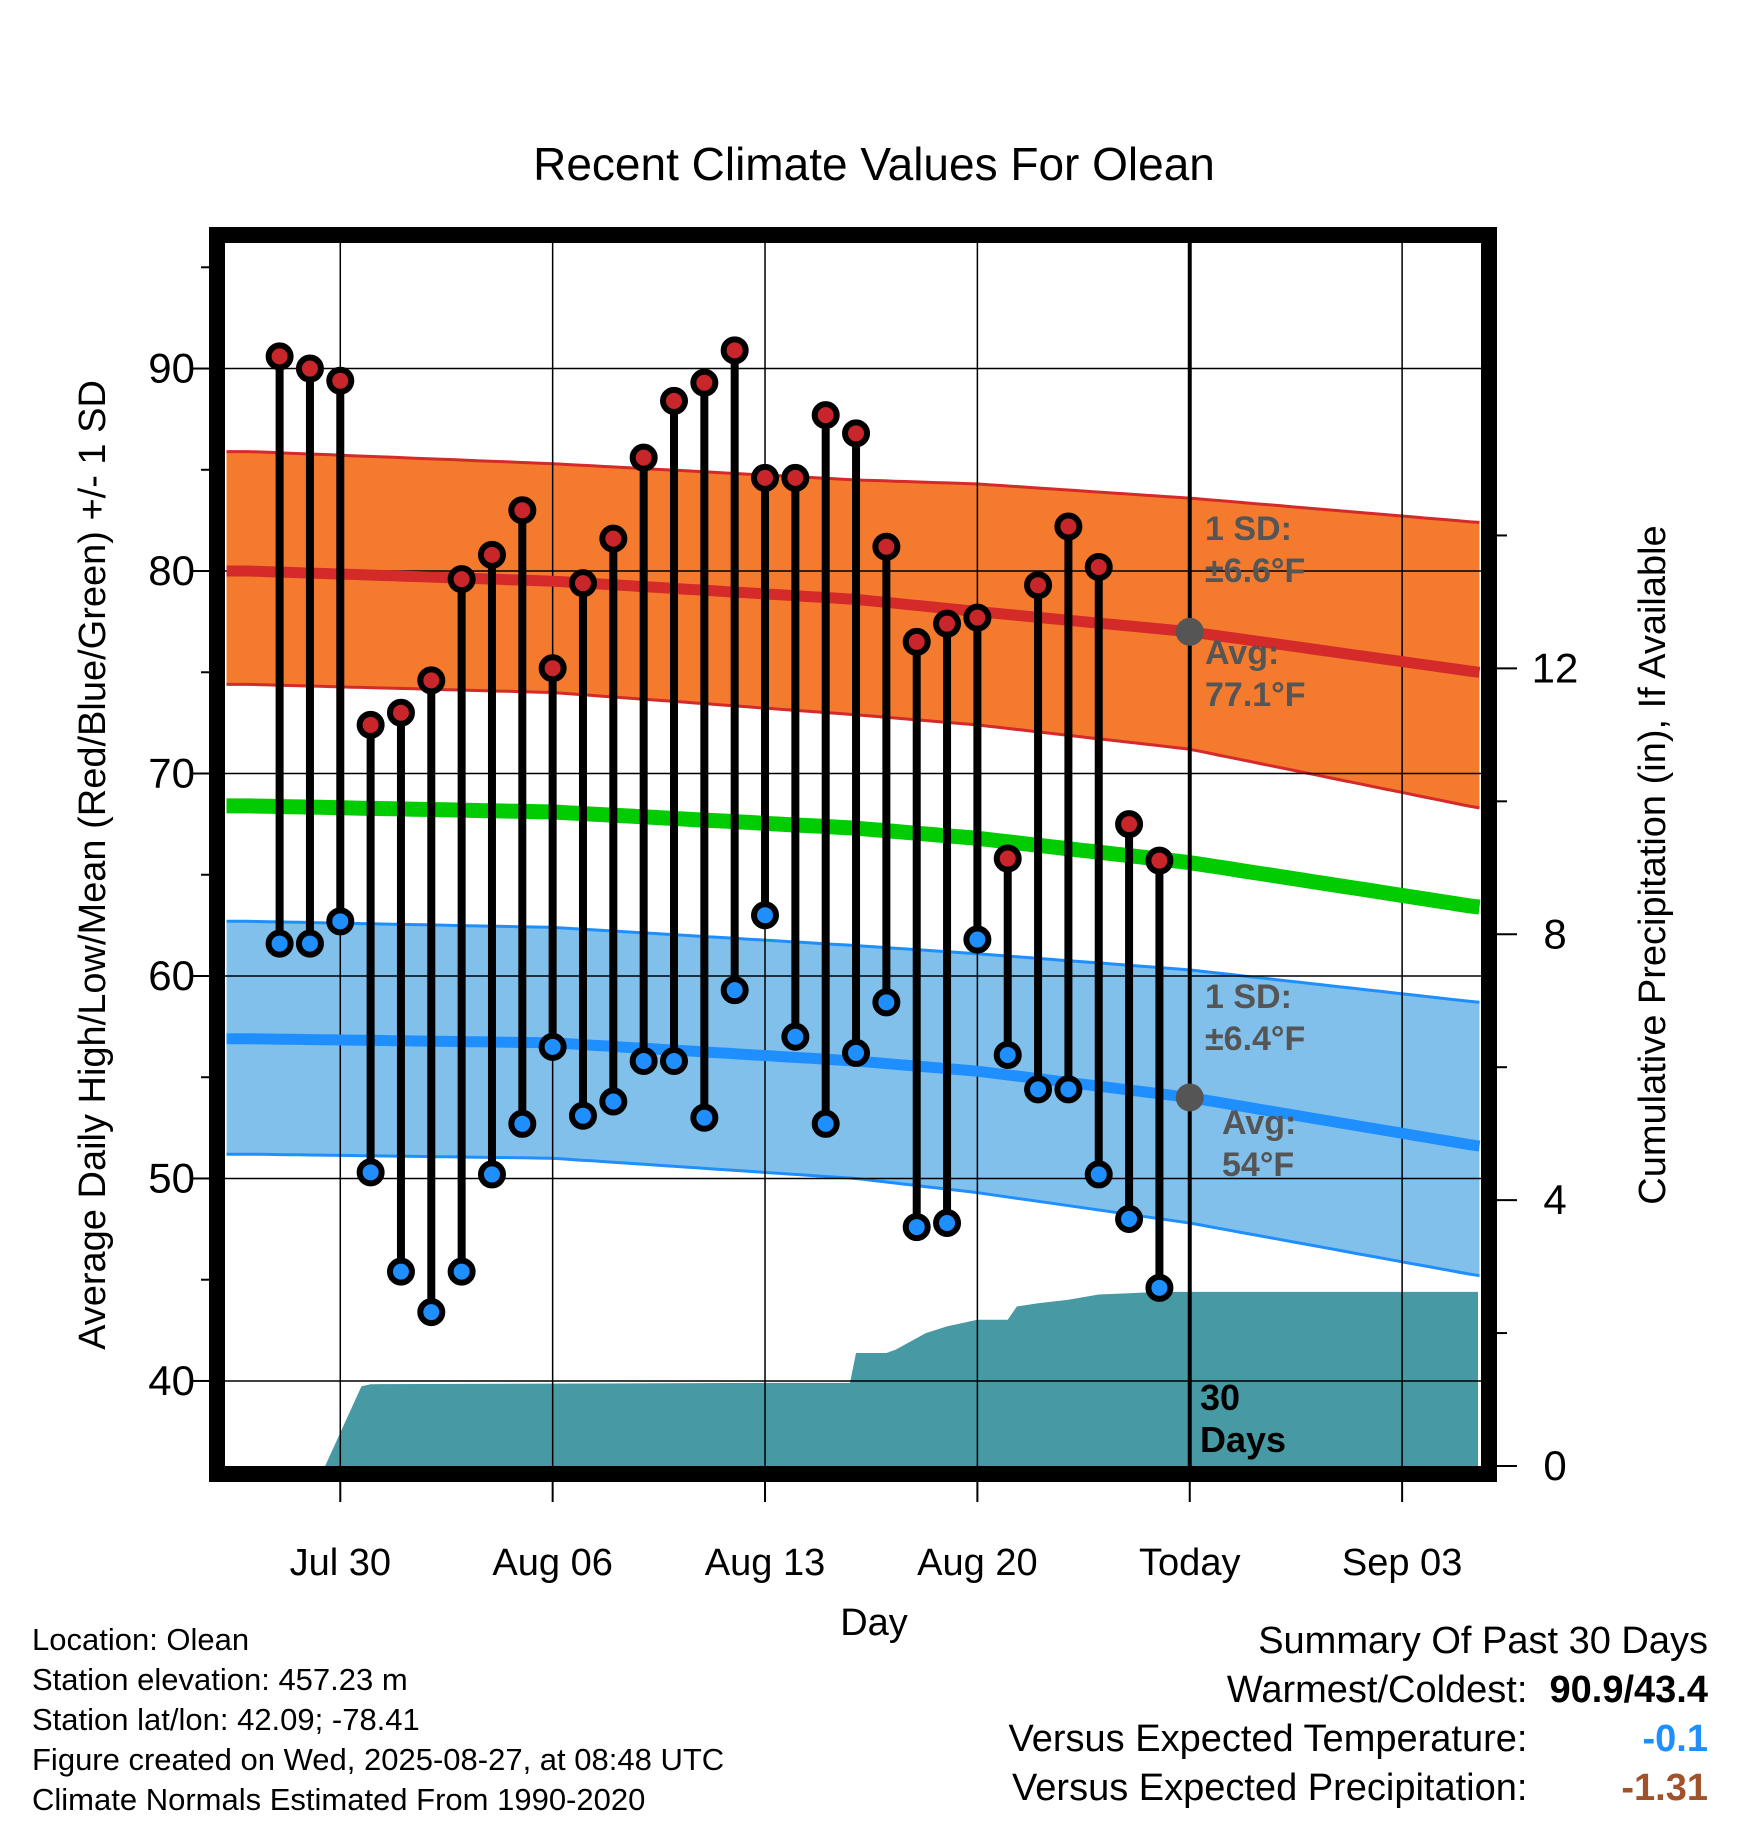 The height and width of the screenshot is (1833, 1748). I want to click on high-avg-label-line-2: 77.1°F, so click(1255, 695).